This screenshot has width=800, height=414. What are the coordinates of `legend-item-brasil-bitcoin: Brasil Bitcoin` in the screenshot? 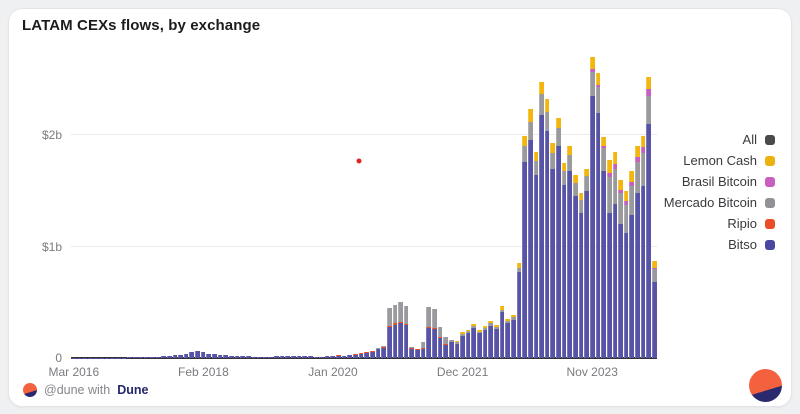 It's located at (695, 181).